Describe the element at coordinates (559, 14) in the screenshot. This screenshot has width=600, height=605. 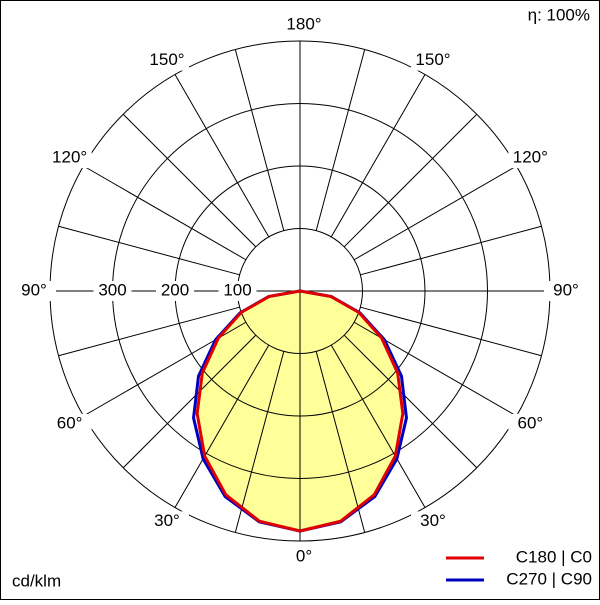
I see `efficiency-label: η: 100%` at that location.